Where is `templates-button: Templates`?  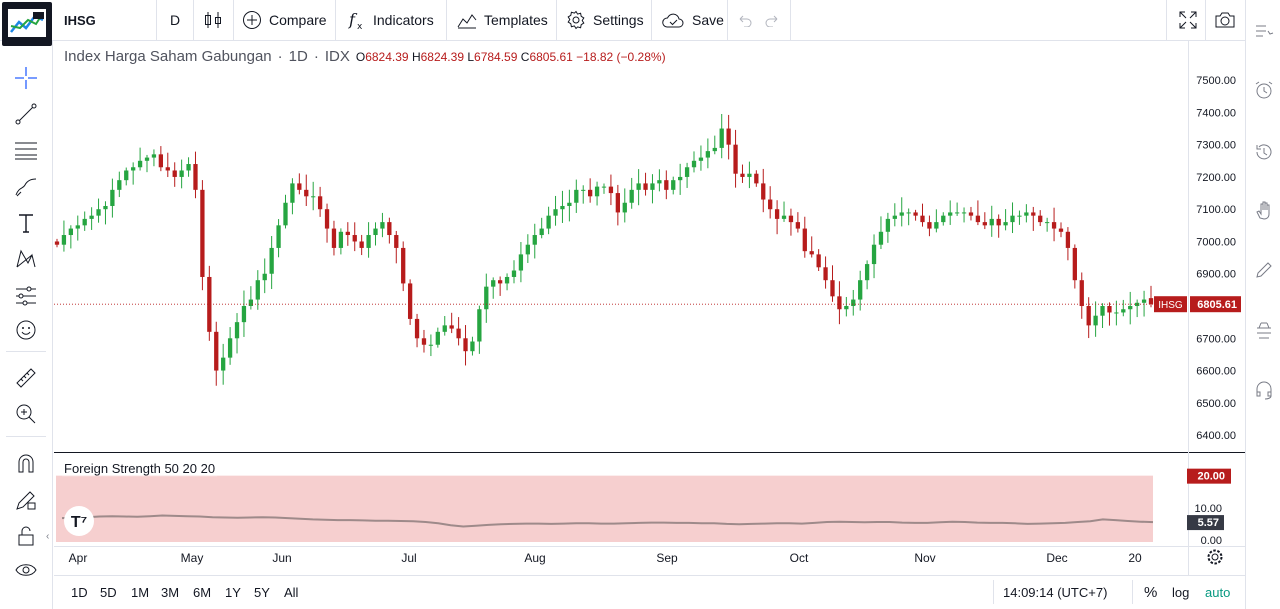 templates-button: Templates is located at coordinates (502, 20).